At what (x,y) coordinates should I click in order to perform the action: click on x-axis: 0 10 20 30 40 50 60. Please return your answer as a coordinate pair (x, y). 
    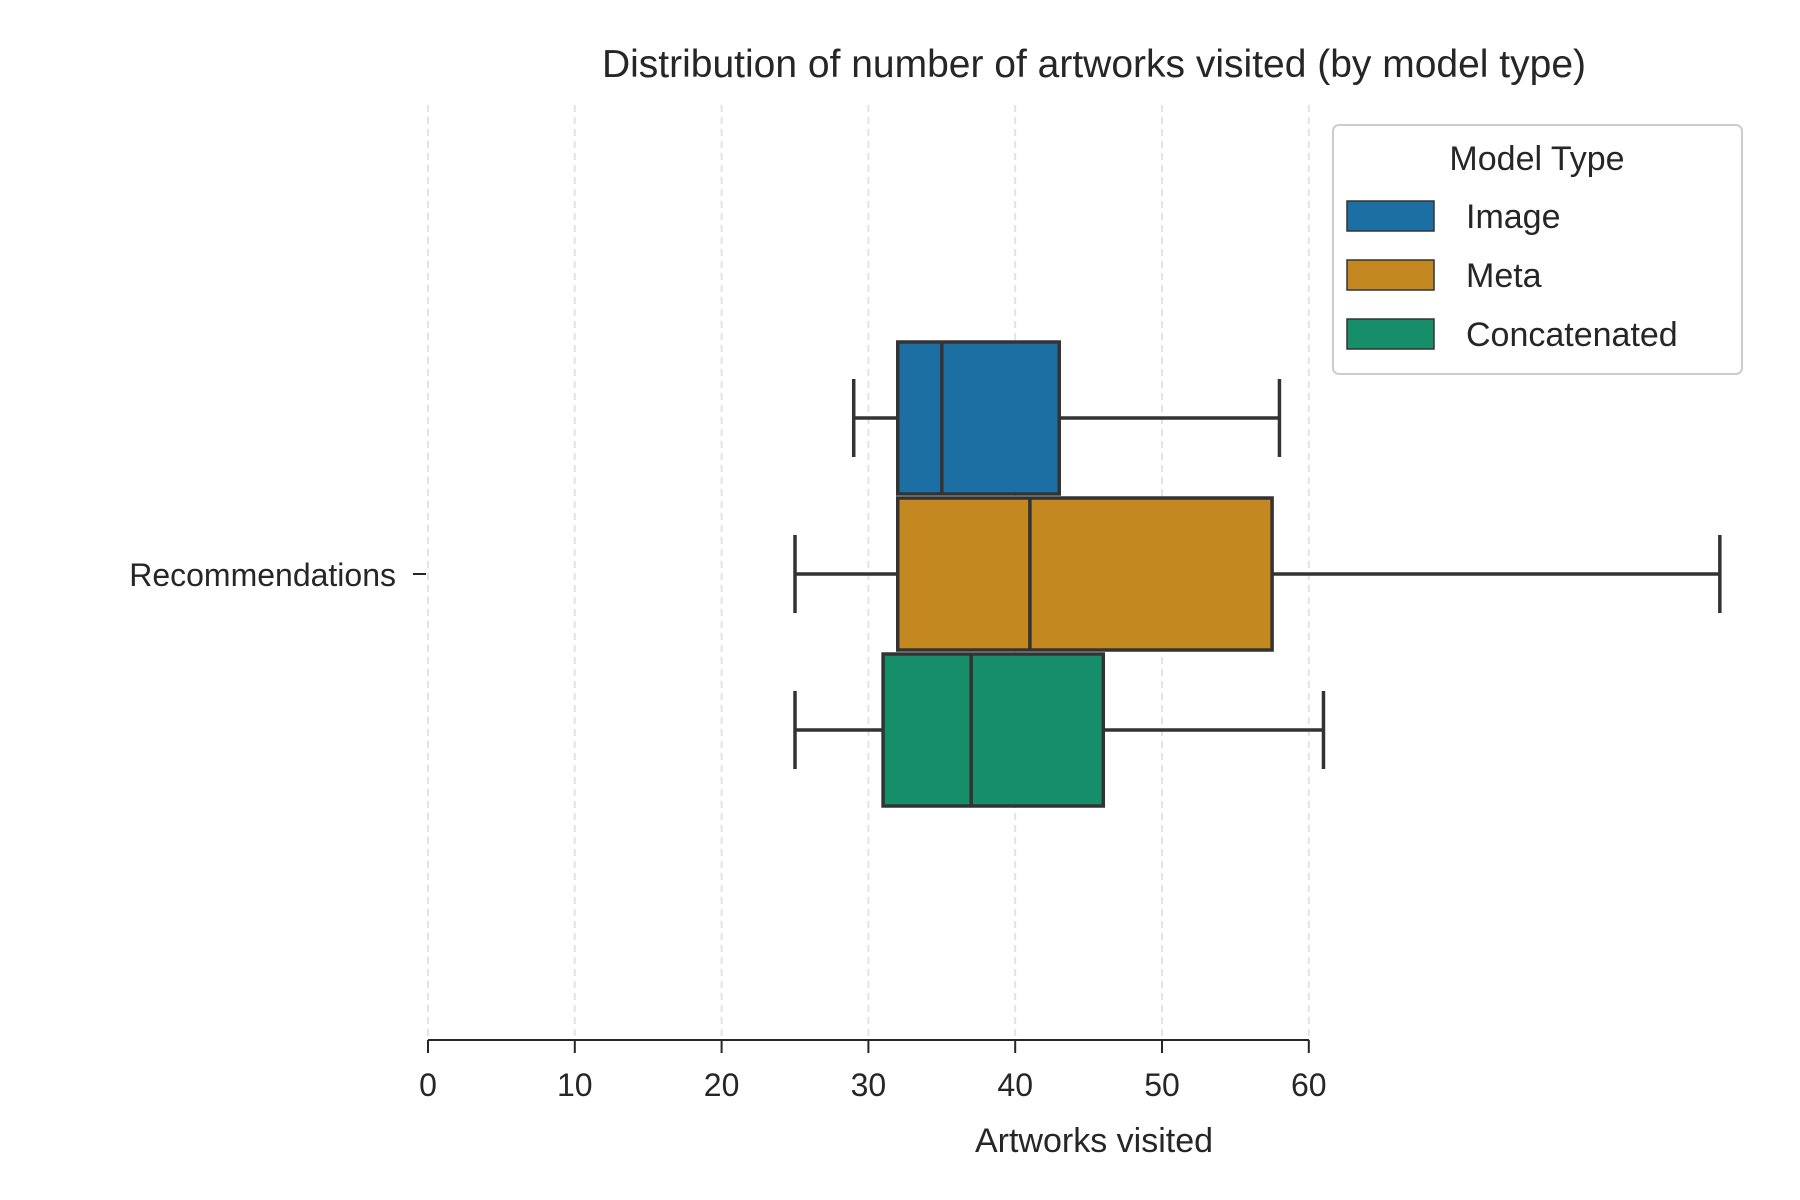
    Looking at the image, I should click on (873, 1071).